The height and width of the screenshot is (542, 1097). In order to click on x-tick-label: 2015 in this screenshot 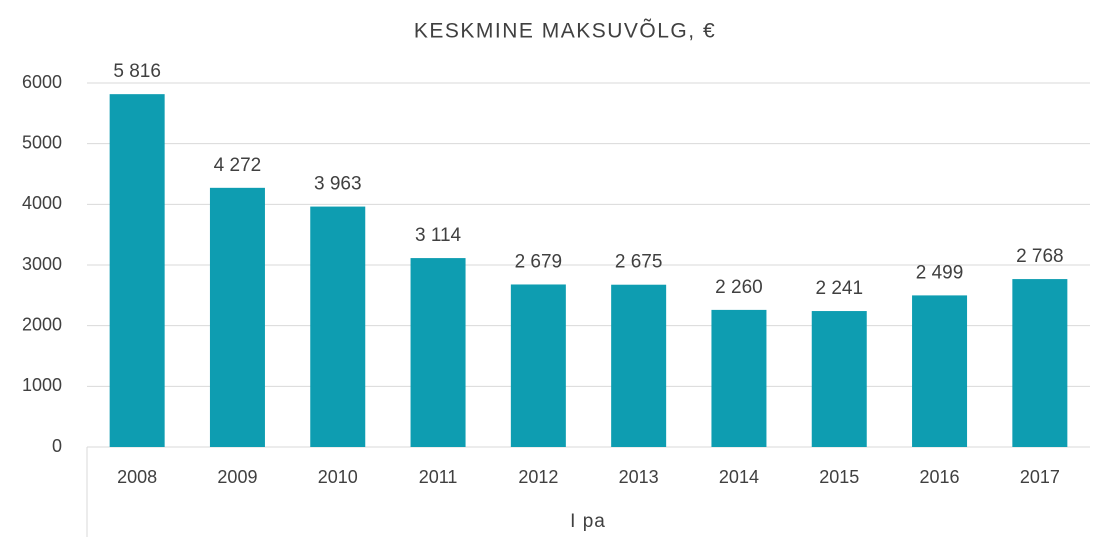, I will do `click(839, 477)`.